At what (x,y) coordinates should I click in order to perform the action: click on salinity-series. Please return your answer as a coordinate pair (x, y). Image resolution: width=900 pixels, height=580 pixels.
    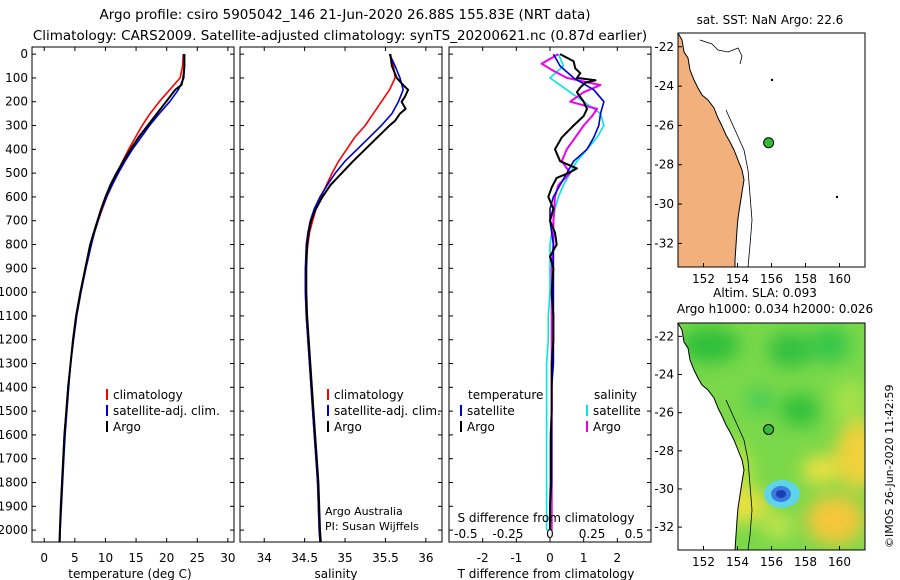
    Looking at the image, I should click on (357, 297).